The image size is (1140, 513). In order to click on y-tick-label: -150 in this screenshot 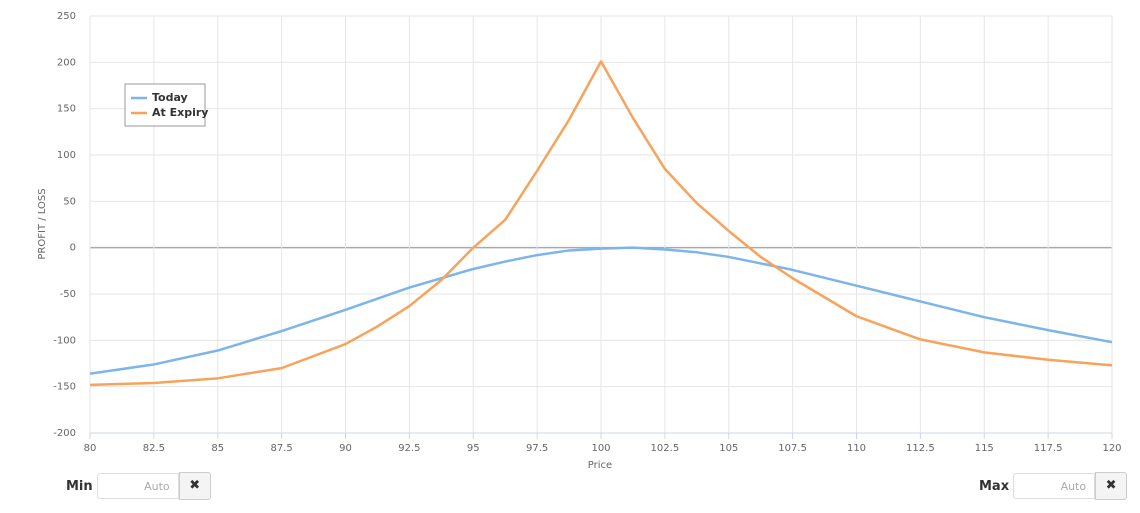, I will do `click(64, 387)`.